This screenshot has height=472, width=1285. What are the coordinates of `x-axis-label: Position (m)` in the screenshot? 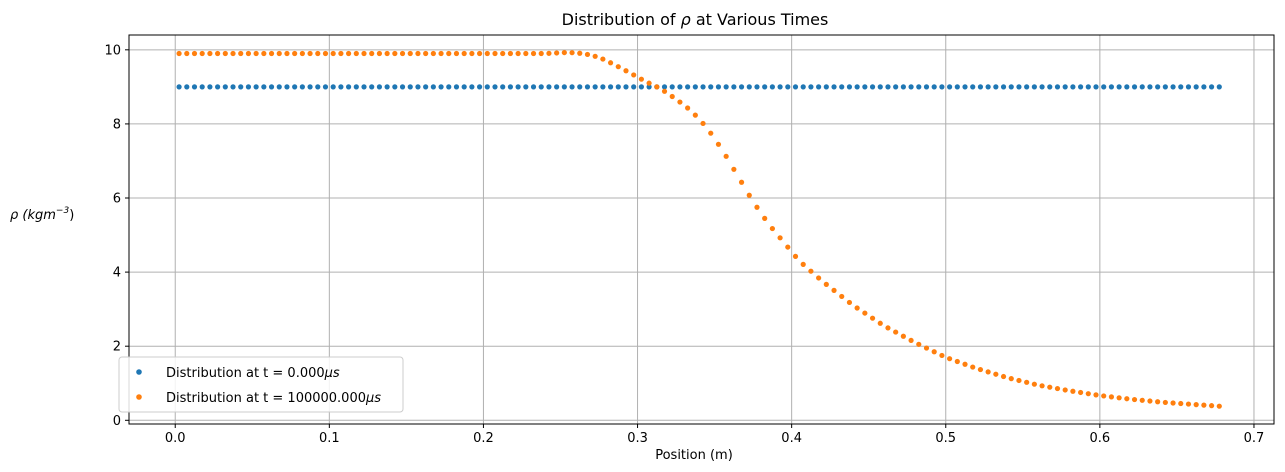 It's located at (694, 455).